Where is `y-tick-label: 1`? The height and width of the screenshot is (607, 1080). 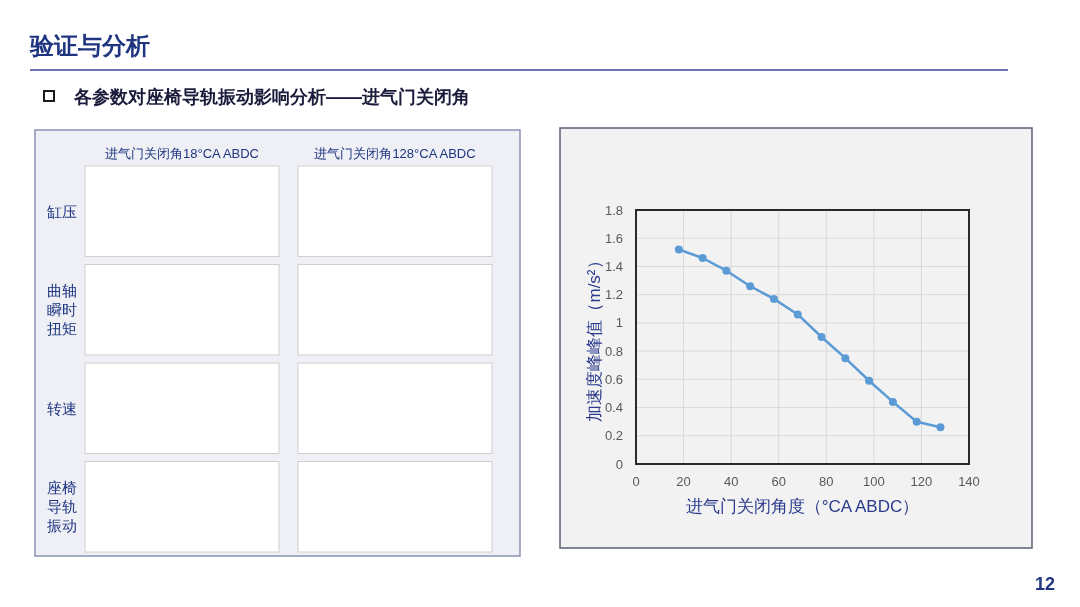
y-tick-label: 1 is located at coordinates (619, 323).